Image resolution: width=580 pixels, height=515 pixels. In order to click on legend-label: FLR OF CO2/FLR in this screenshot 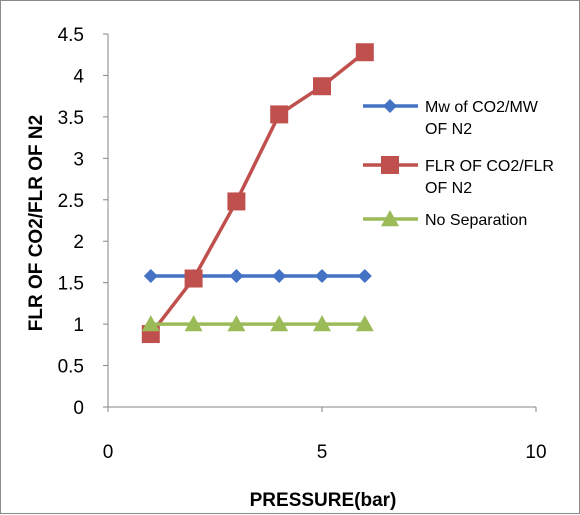, I will do `click(489, 166)`.